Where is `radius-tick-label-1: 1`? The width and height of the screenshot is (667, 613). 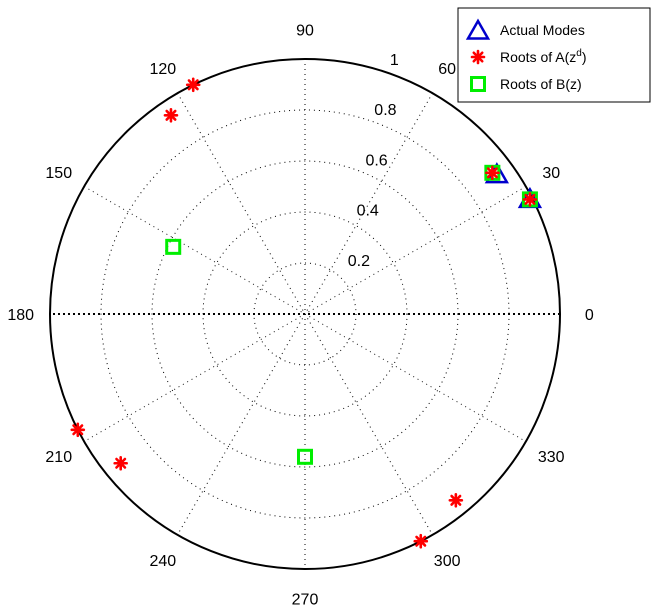
radius-tick-label-1: 1 is located at coordinates (394, 60).